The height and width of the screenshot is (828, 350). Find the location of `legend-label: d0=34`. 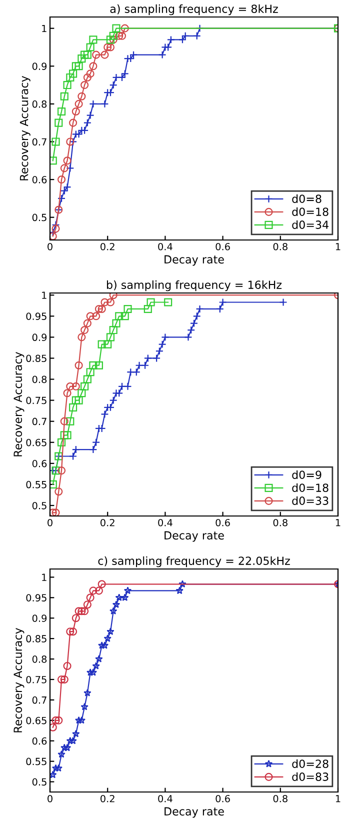

legend-label: d0=34 is located at coordinates (310, 224).